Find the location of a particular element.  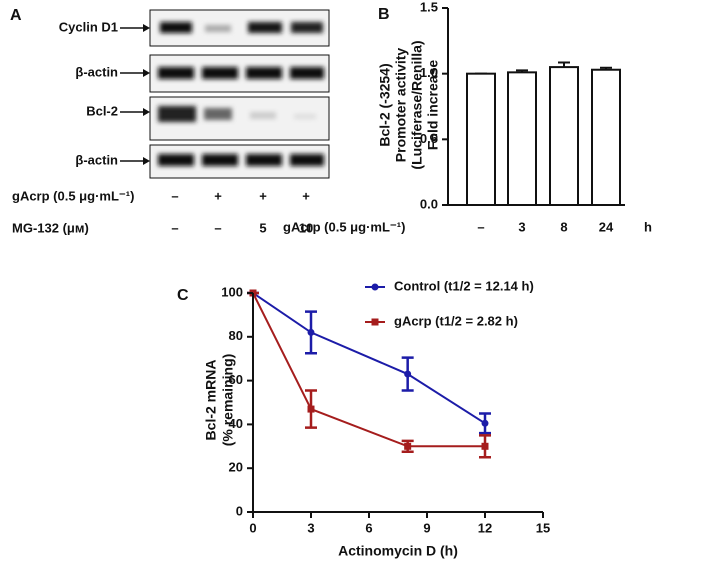

y-axis-label: Bcl-2 (-3254) is located at coordinates (385, 104).